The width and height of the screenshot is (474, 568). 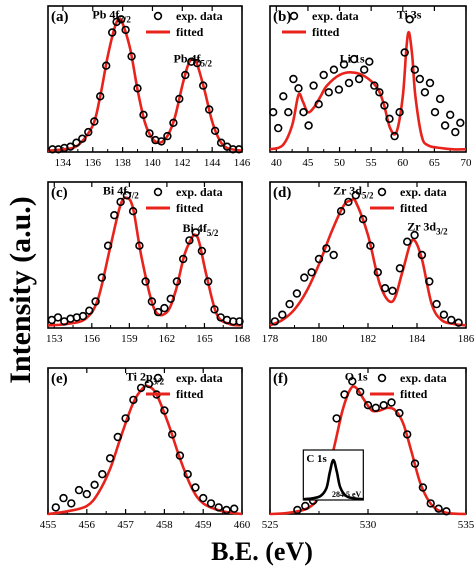 What do you see at coordinates (152, 163) in the screenshot?
I see `x-tick-label: 140` at bounding box center [152, 163].